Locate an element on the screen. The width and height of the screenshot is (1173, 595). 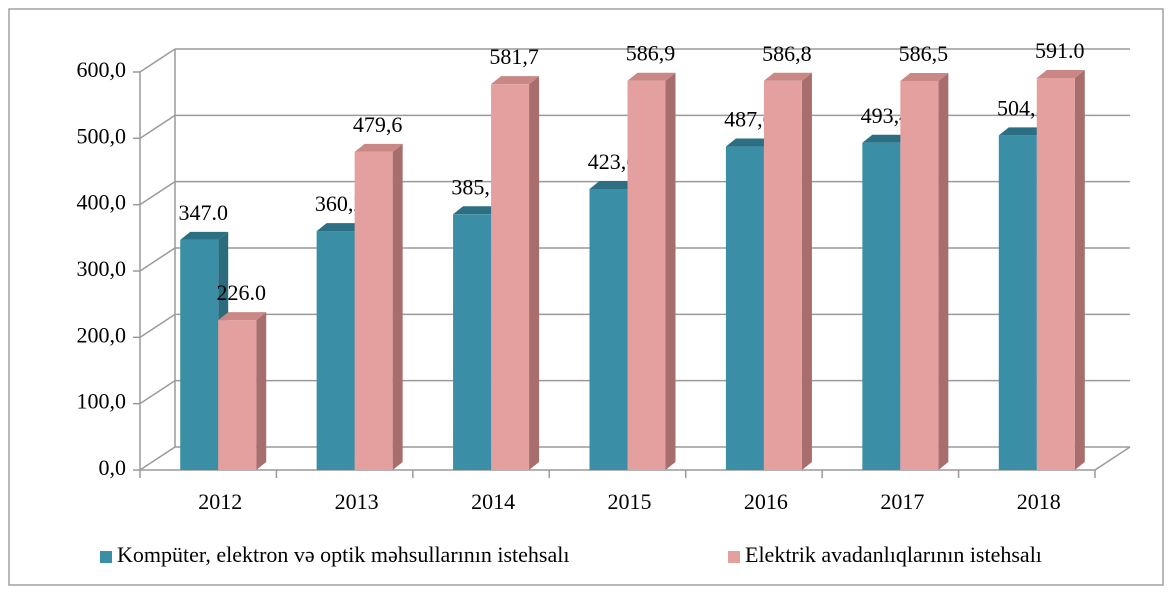
y-tick-label: 200,0 is located at coordinates (102, 334).